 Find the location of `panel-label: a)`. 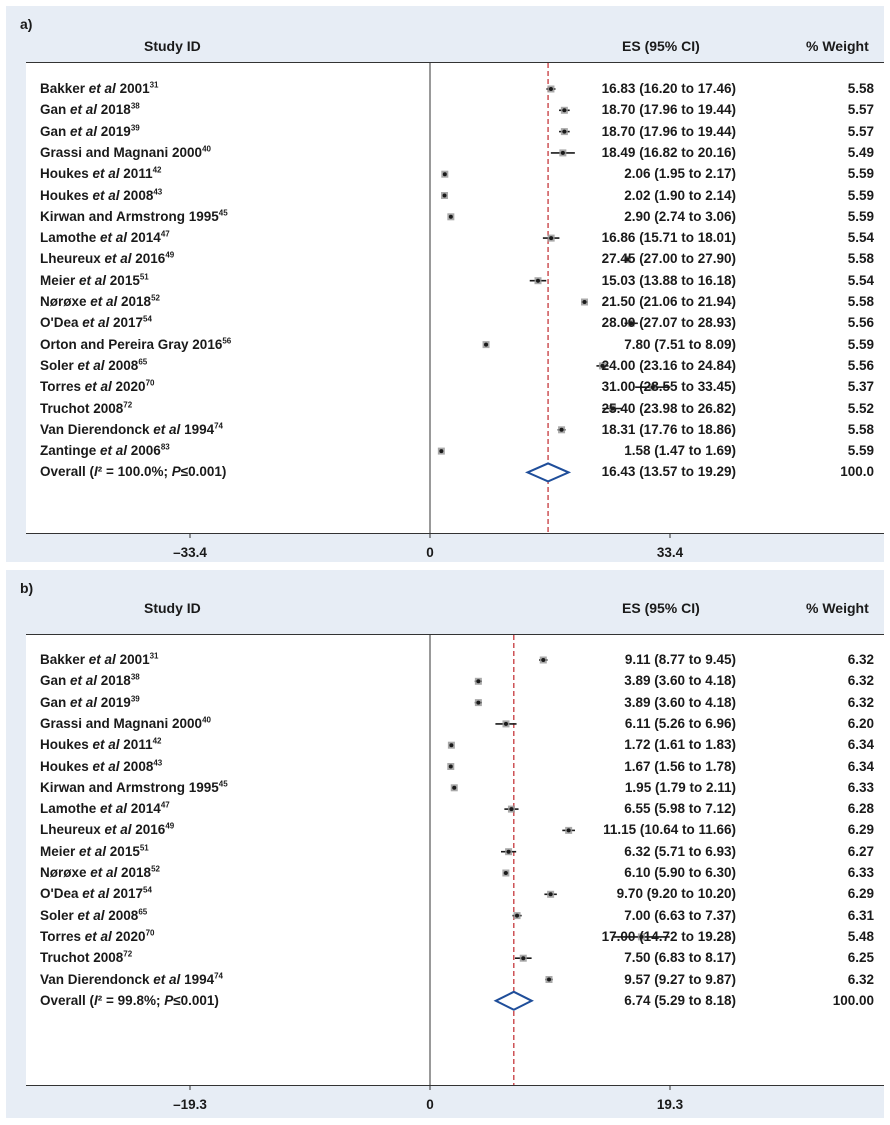

panel-label: a) is located at coordinates (26, 24).